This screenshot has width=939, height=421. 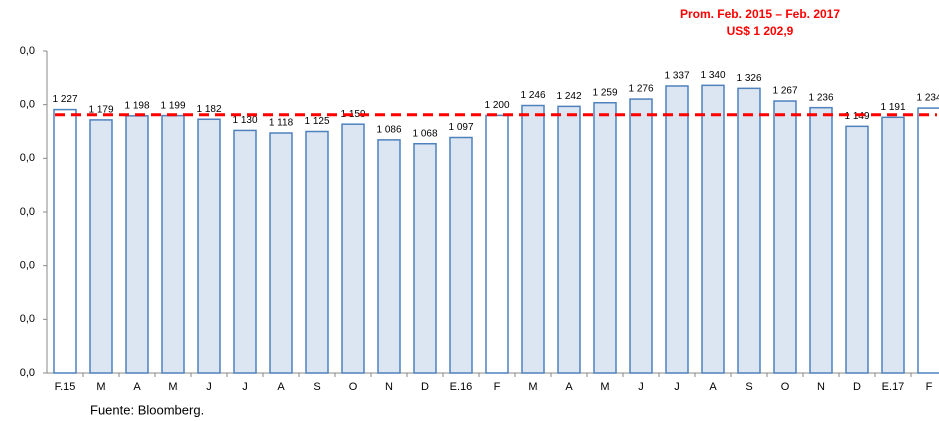 I want to click on value-label: 1 118, so click(x=281, y=123).